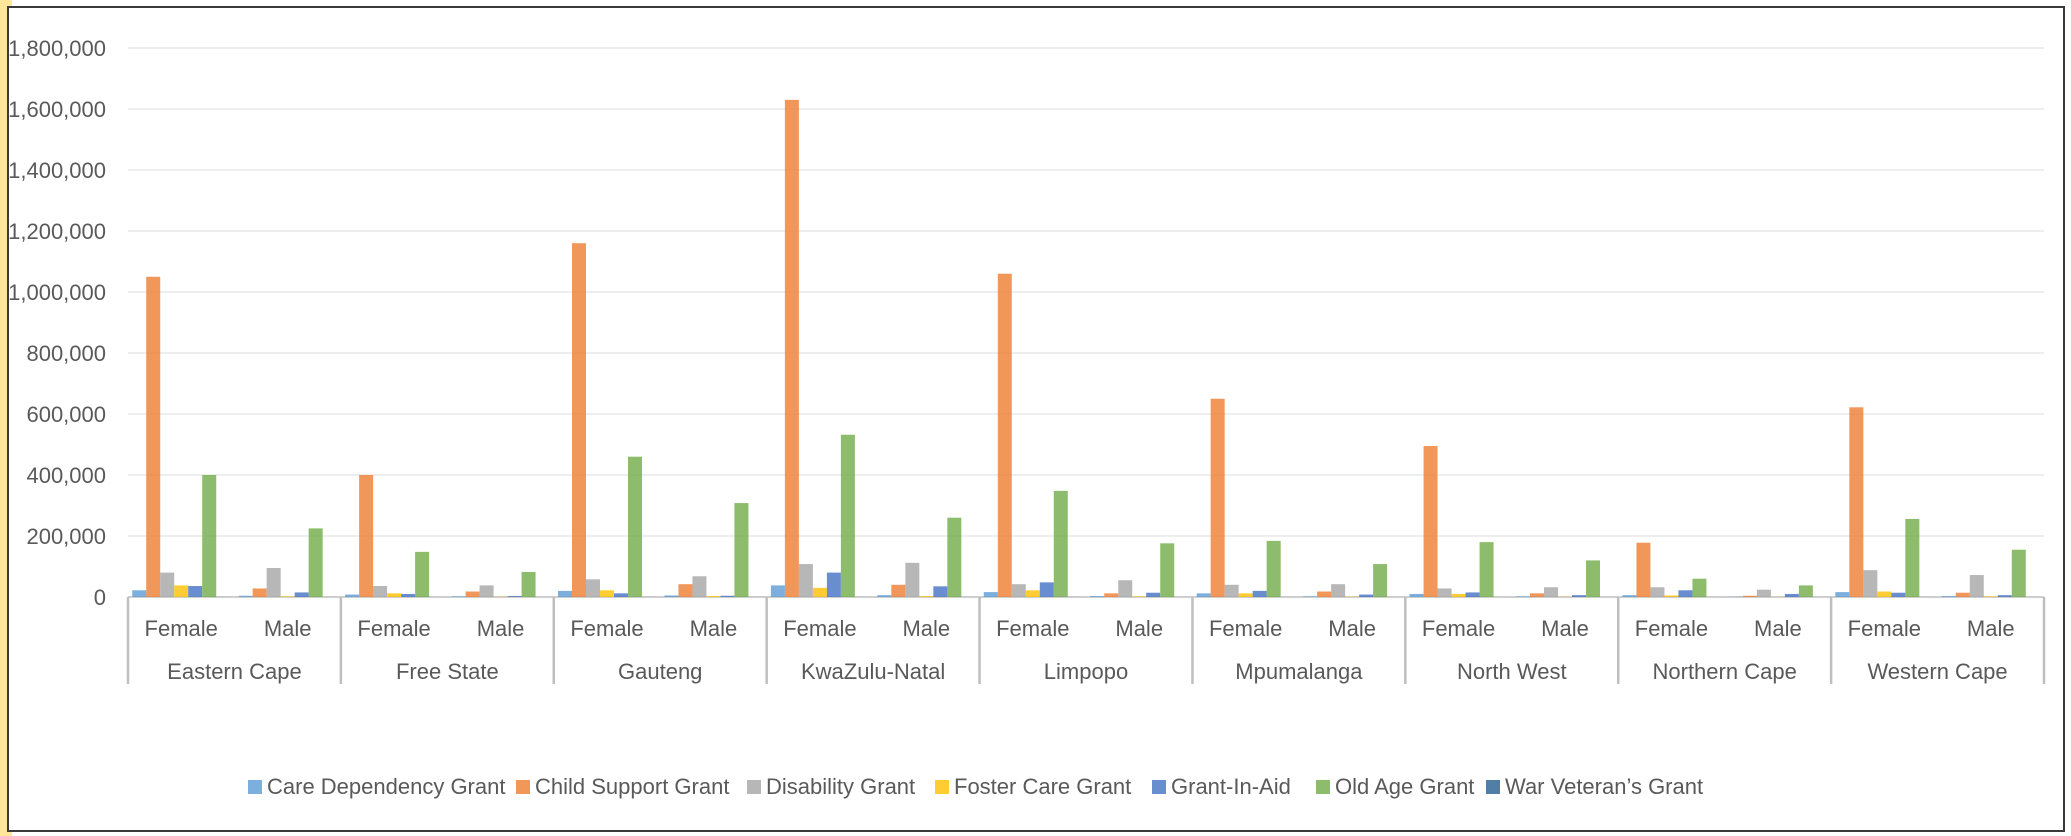  What do you see at coordinates (57, 292) in the screenshot?
I see `y-tick-label: 1,000,000` at bounding box center [57, 292].